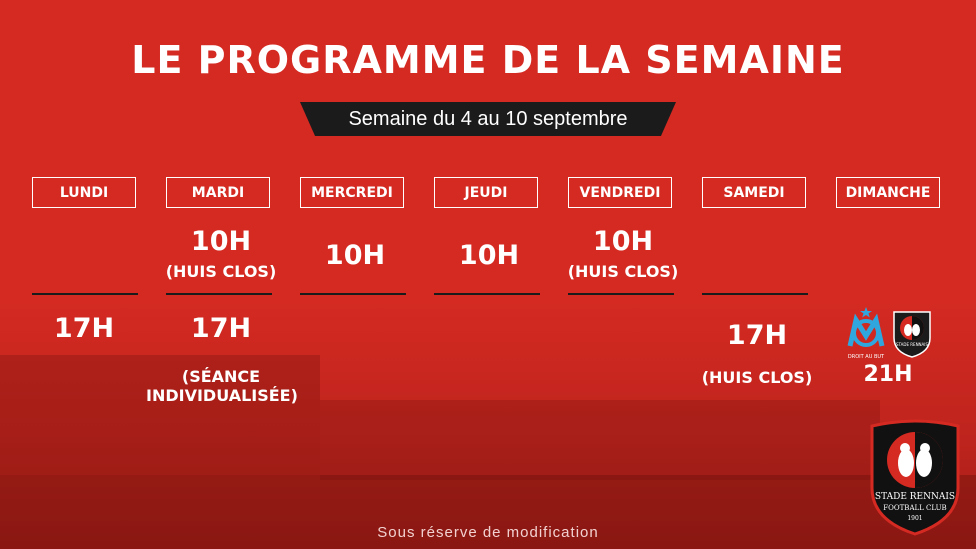 The image size is (976, 549). Describe the element at coordinates (488, 532) in the screenshot. I see `footer-disclaimer: Sous réserve de modification` at that location.